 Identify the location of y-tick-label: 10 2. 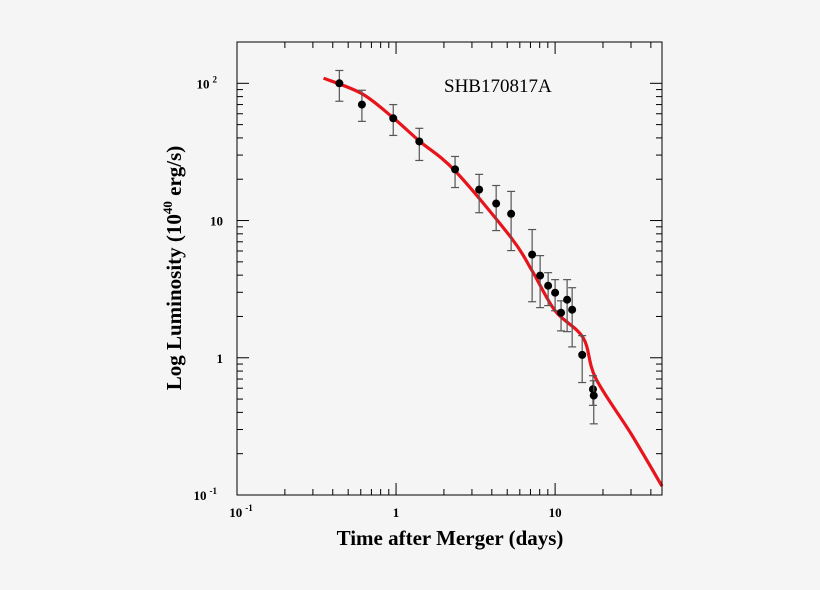
(207, 82).